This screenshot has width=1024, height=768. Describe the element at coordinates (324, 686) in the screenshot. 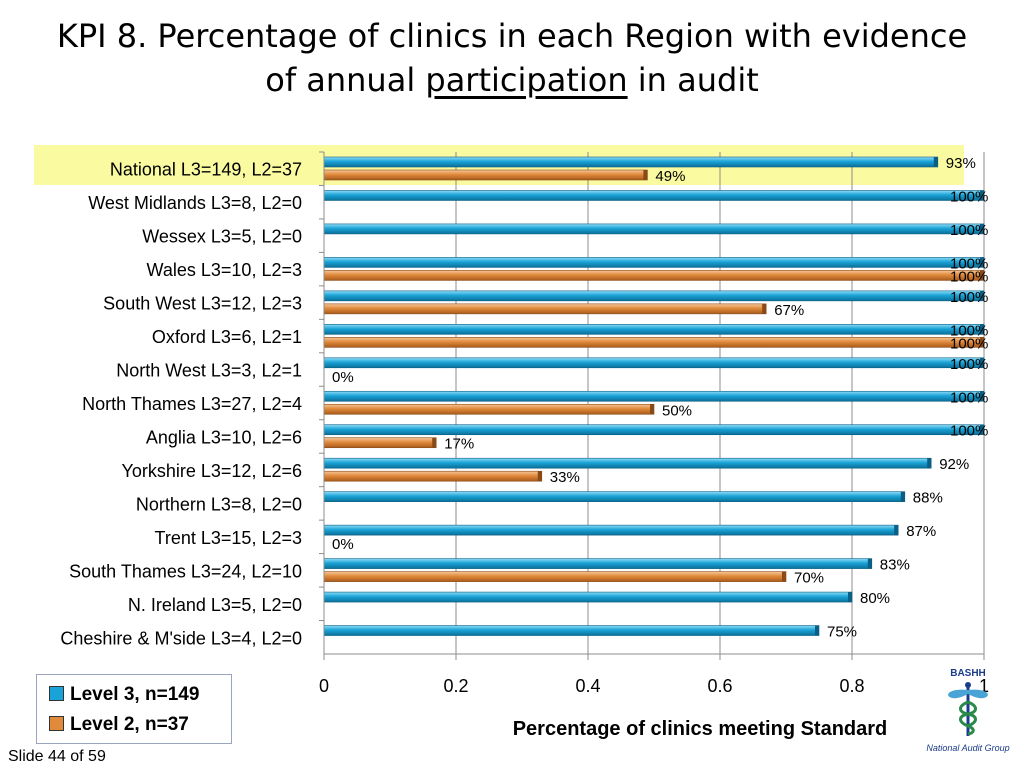

I see `x-tick-label: 0` at that location.